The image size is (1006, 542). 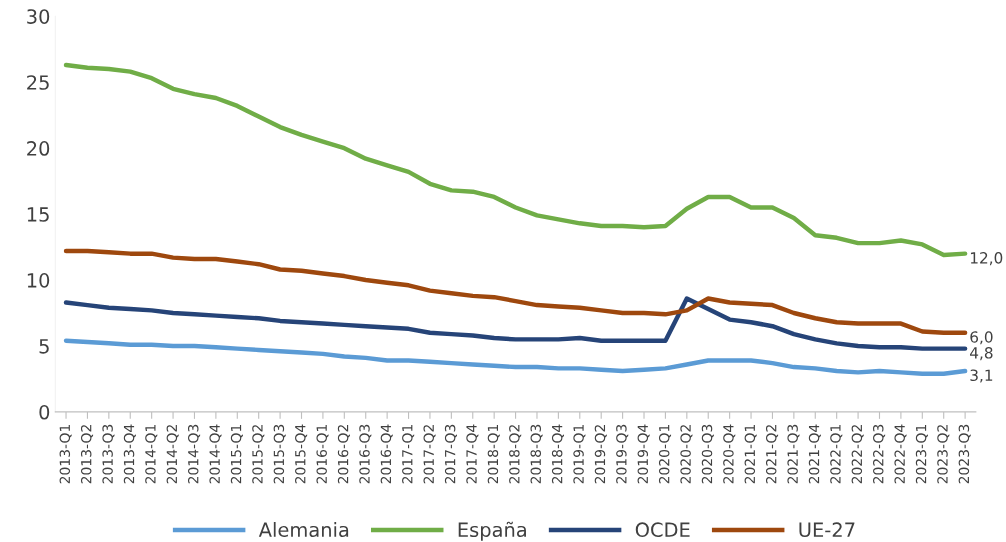 What do you see at coordinates (515, 454) in the screenshot?
I see `x-tick-label: 2018-Q2` at bounding box center [515, 454].